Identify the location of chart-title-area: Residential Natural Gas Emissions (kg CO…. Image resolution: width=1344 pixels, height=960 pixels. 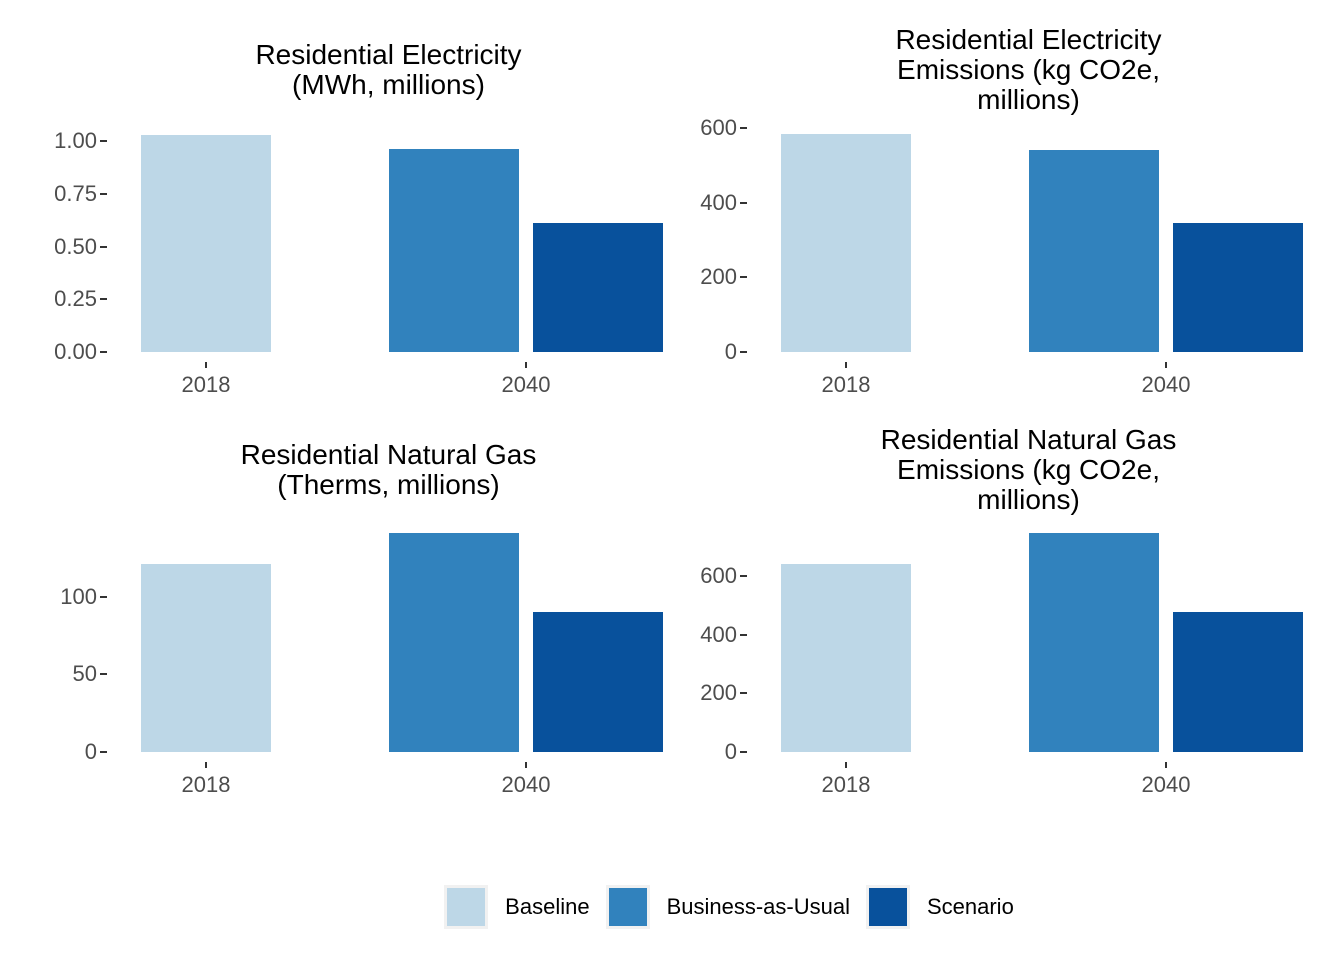
(1008, 461).